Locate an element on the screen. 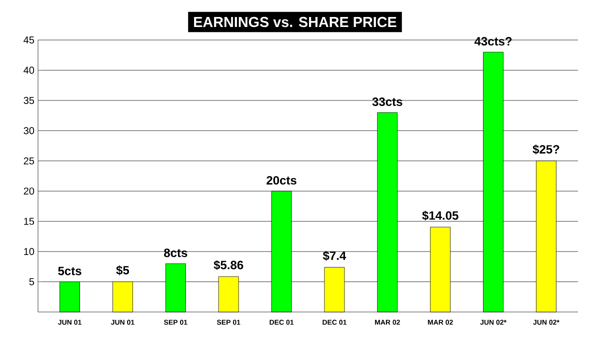 The width and height of the screenshot is (590, 340). data-label: $5 is located at coordinates (123, 270).